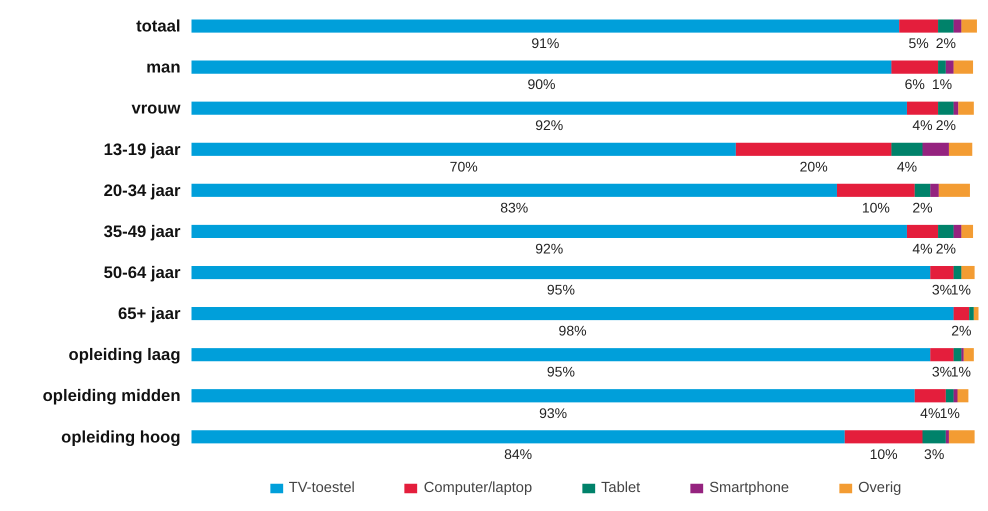 The width and height of the screenshot is (988, 511). Describe the element at coordinates (464, 166) in the screenshot. I see `data-label: 70%` at that location.